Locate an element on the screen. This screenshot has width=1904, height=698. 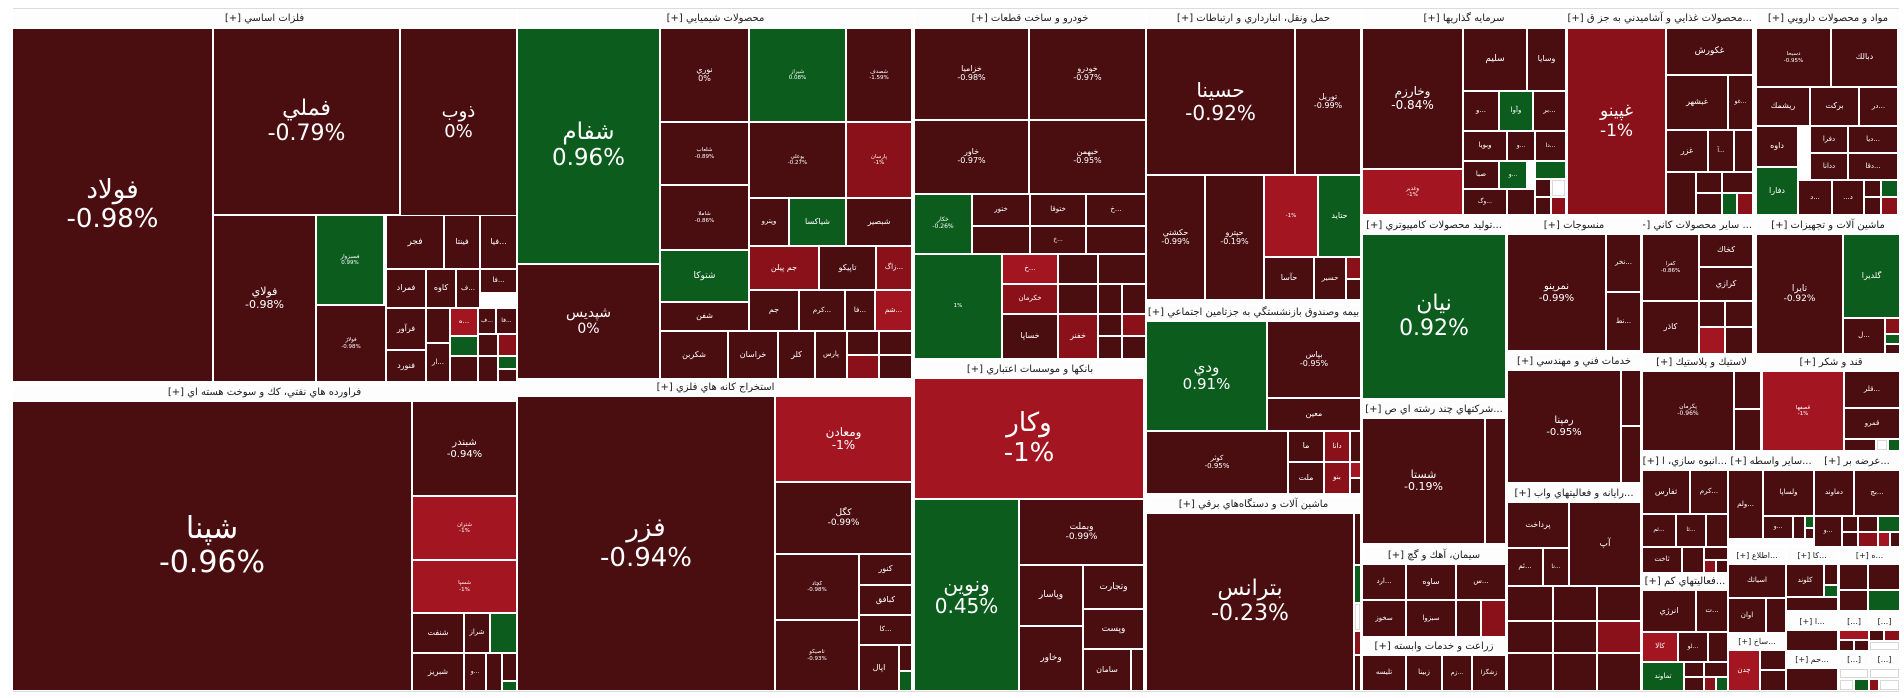
sector-header: ...محصولات غذايي و آشاميدني به جز ق [+] is located at coordinates (1660, 18).